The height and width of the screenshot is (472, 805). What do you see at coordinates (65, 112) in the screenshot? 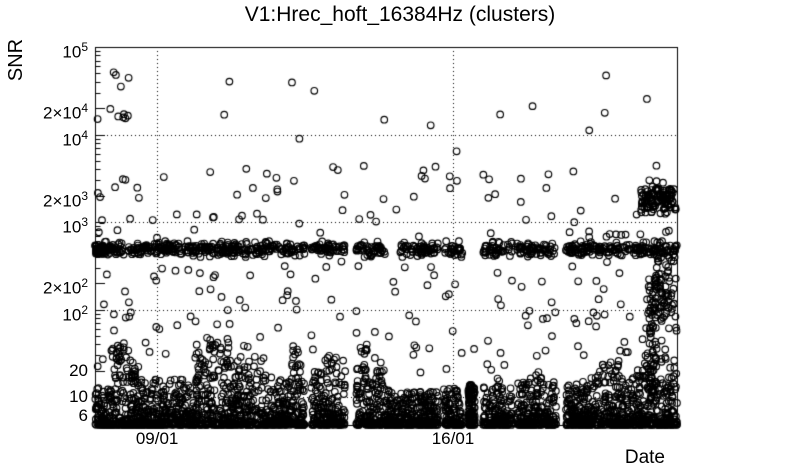
I see `y-tick-label-1: 2×10⁴` at bounding box center [65, 112].